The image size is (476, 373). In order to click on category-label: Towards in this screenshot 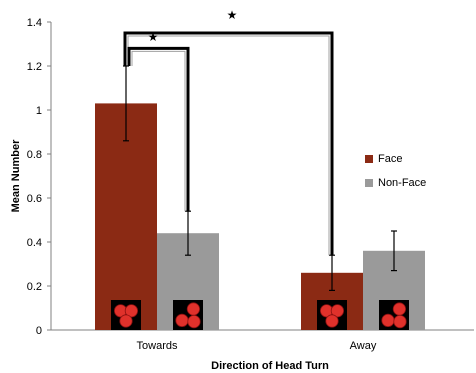, I will do `click(157, 346)`.